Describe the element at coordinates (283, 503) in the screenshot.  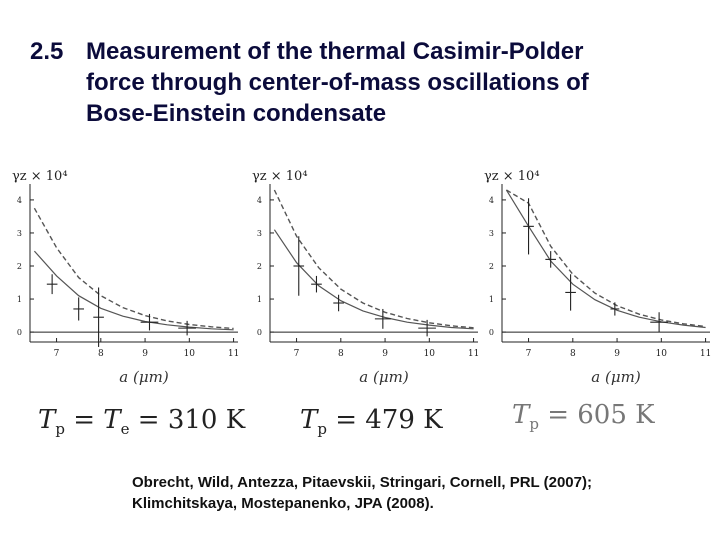
I see `reference-line-2: Klimchitskaya, Mostepanenko, JPA (2008).` at that location.